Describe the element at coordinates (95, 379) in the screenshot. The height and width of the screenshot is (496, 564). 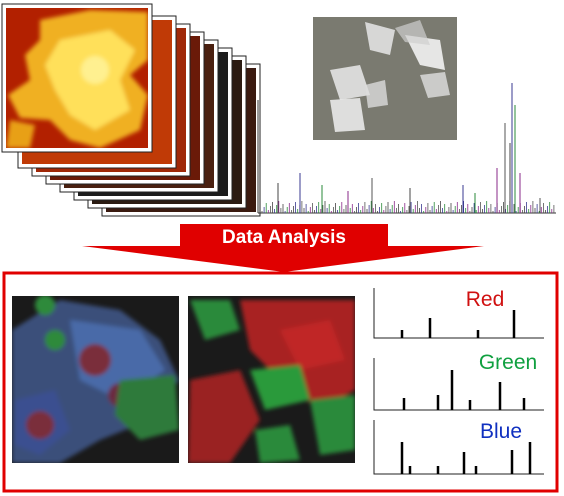
I see `composite-map-rgb` at that location.